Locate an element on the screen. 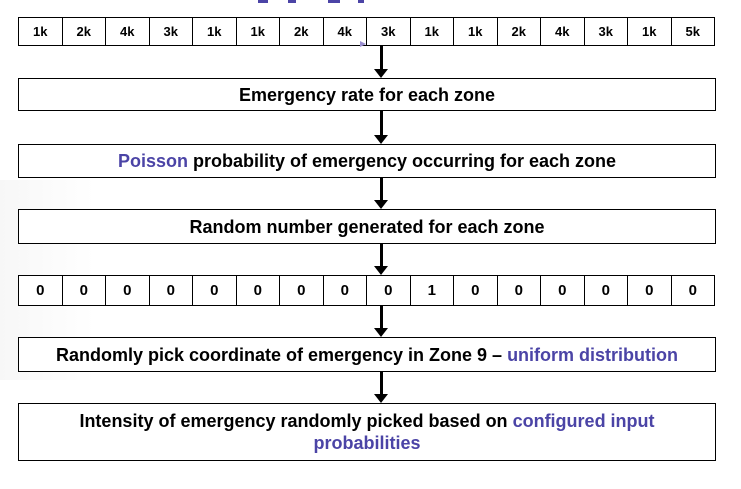  step-emergency-rate: Emergency rate for each zone is located at coordinates (367, 94).